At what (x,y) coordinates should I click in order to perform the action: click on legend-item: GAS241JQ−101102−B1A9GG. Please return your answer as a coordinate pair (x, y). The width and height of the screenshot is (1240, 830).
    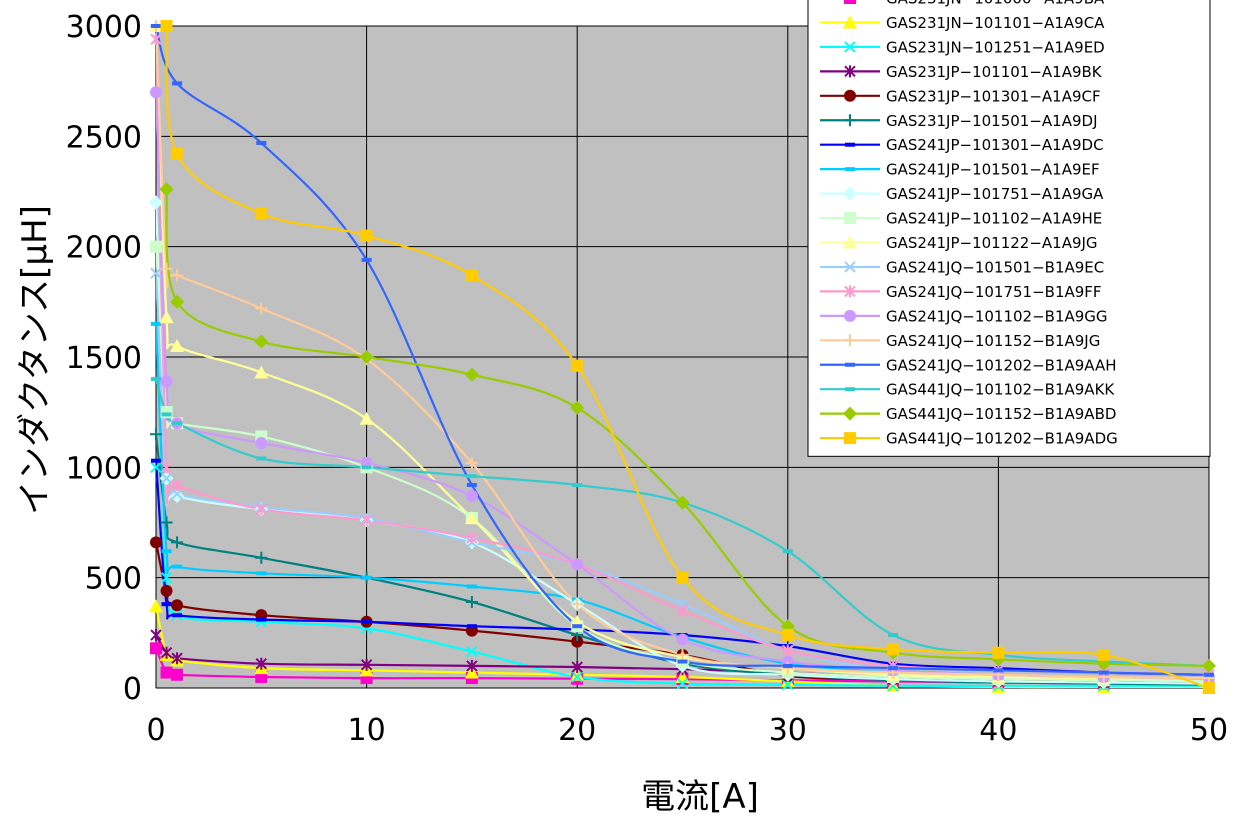
    Looking at the image, I should click on (964, 316).